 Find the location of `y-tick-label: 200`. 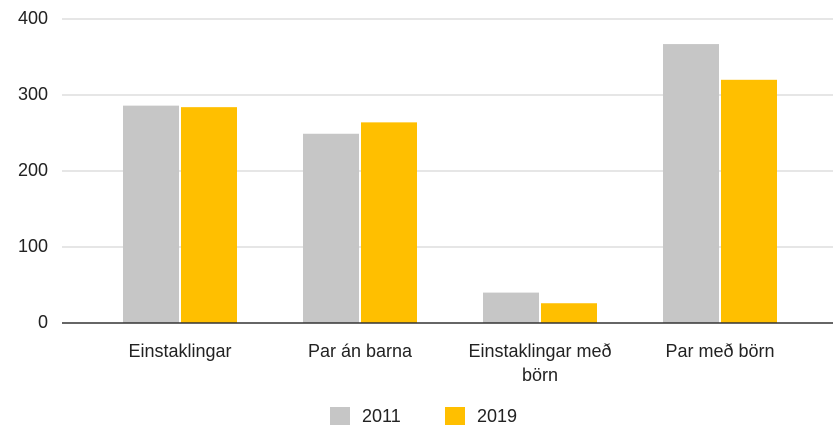

y-tick-label: 200 is located at coordinates (33, 170).